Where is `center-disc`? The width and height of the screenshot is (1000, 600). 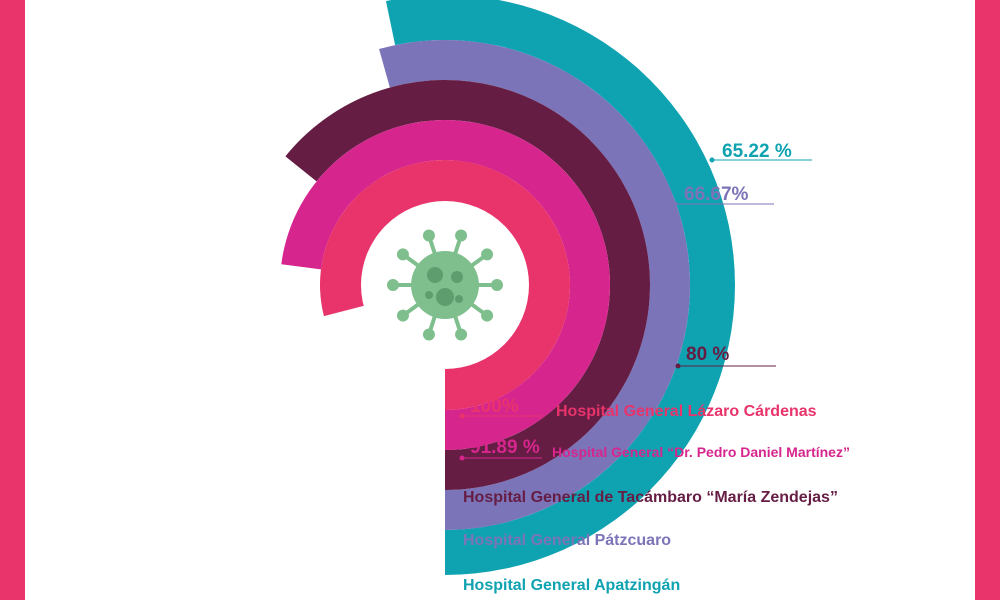 center-disc is located at coordinates (445, 285).